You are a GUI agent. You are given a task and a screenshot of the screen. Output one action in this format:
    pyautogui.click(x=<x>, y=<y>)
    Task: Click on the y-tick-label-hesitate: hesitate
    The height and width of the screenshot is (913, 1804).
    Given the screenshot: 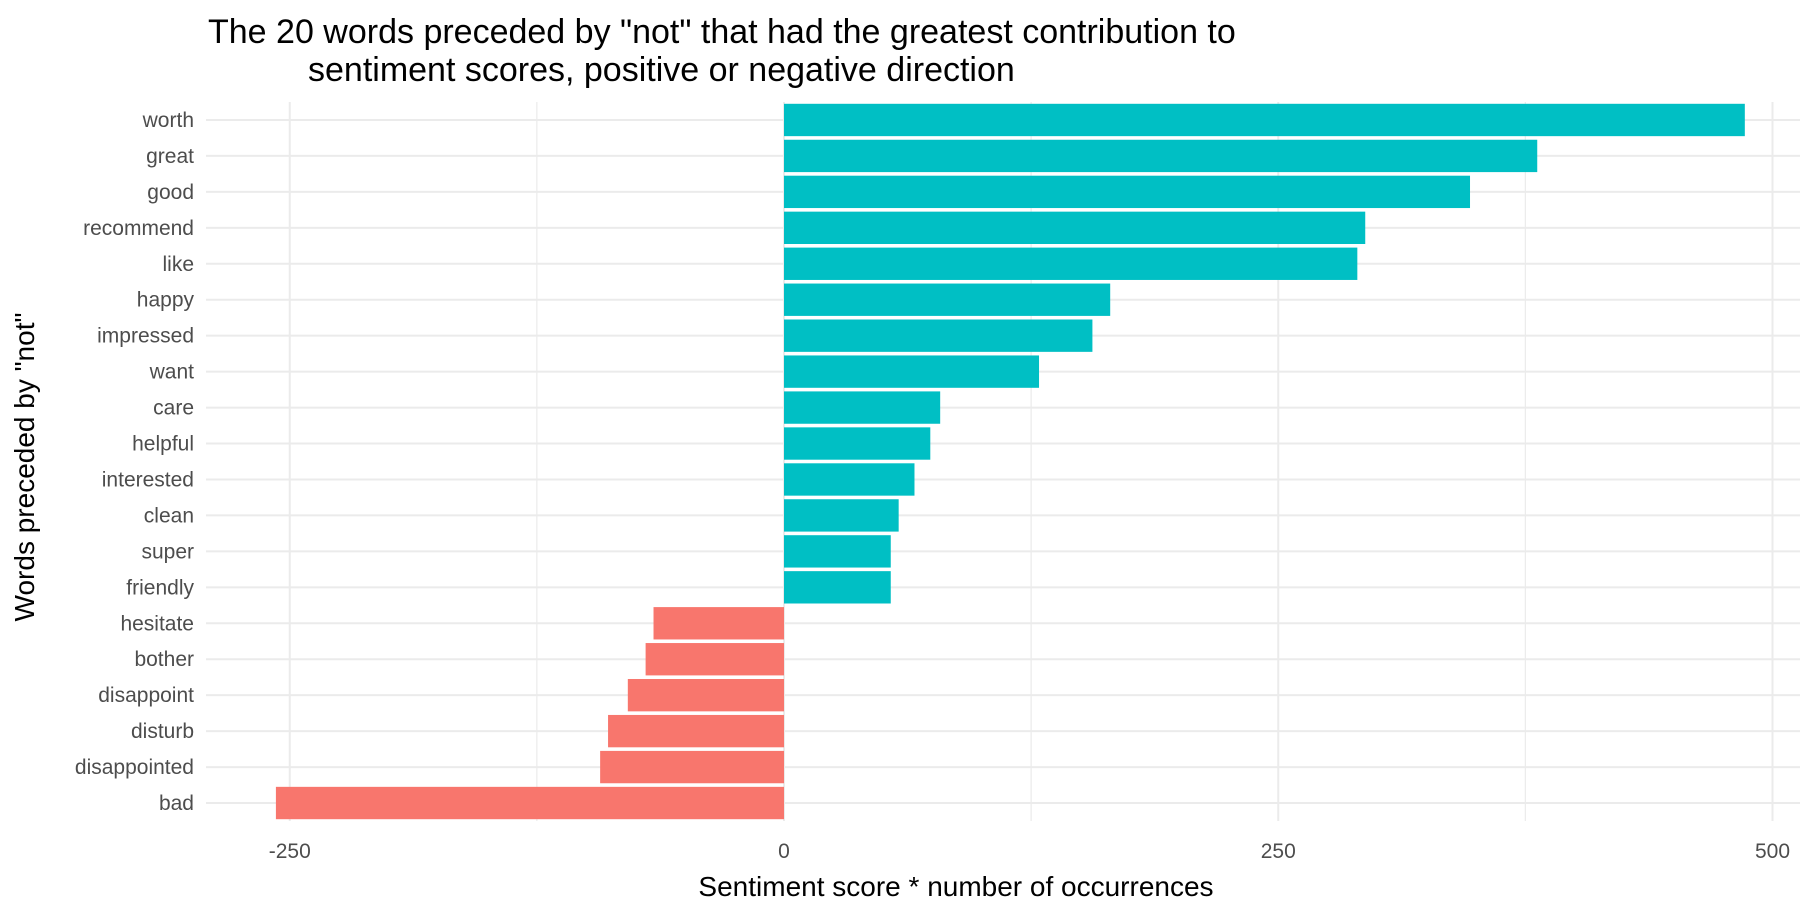 What is the action you would take?
    pyautogui.click(x=157, y=623)
    